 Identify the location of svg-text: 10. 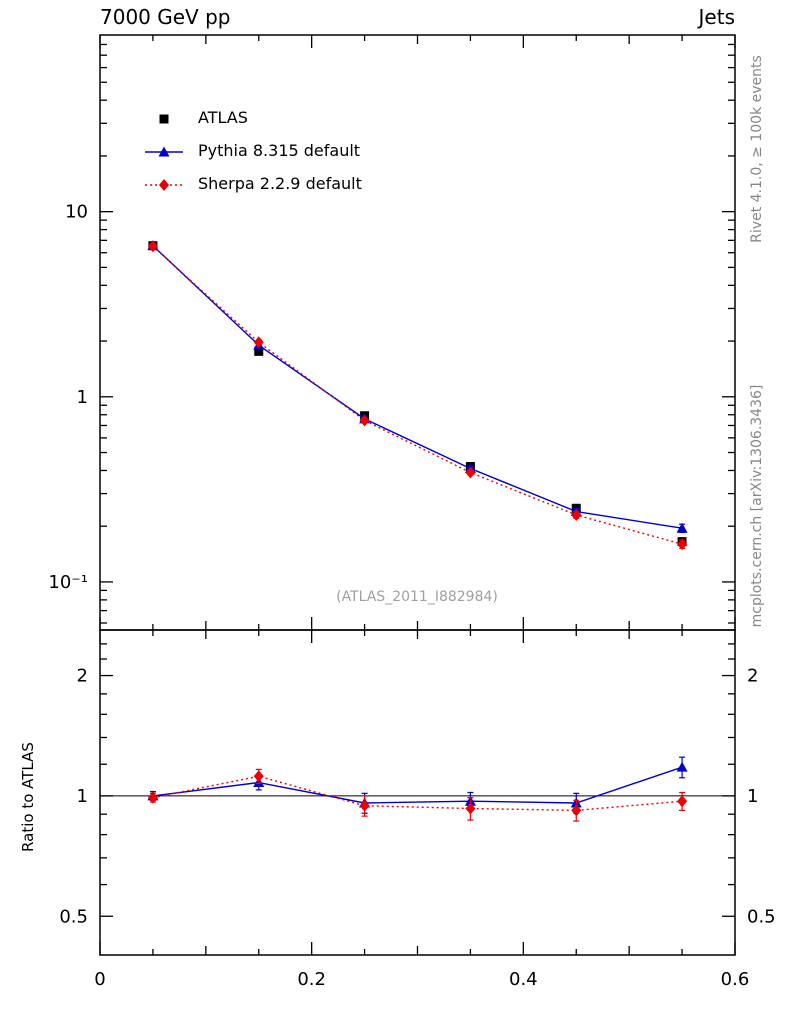
(76, 212).